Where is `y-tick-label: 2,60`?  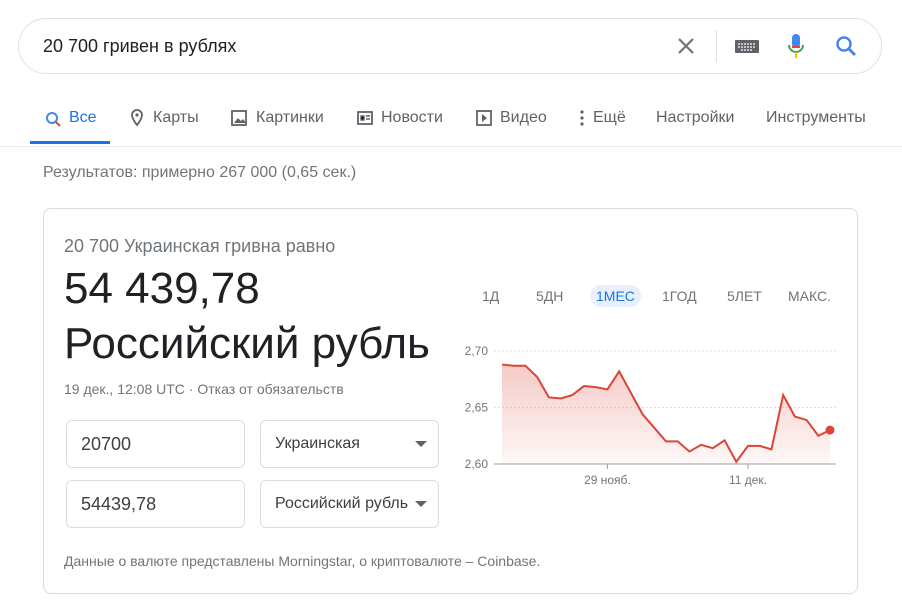 y-tick-label: 2,60 is located at coordinates (477, 464).